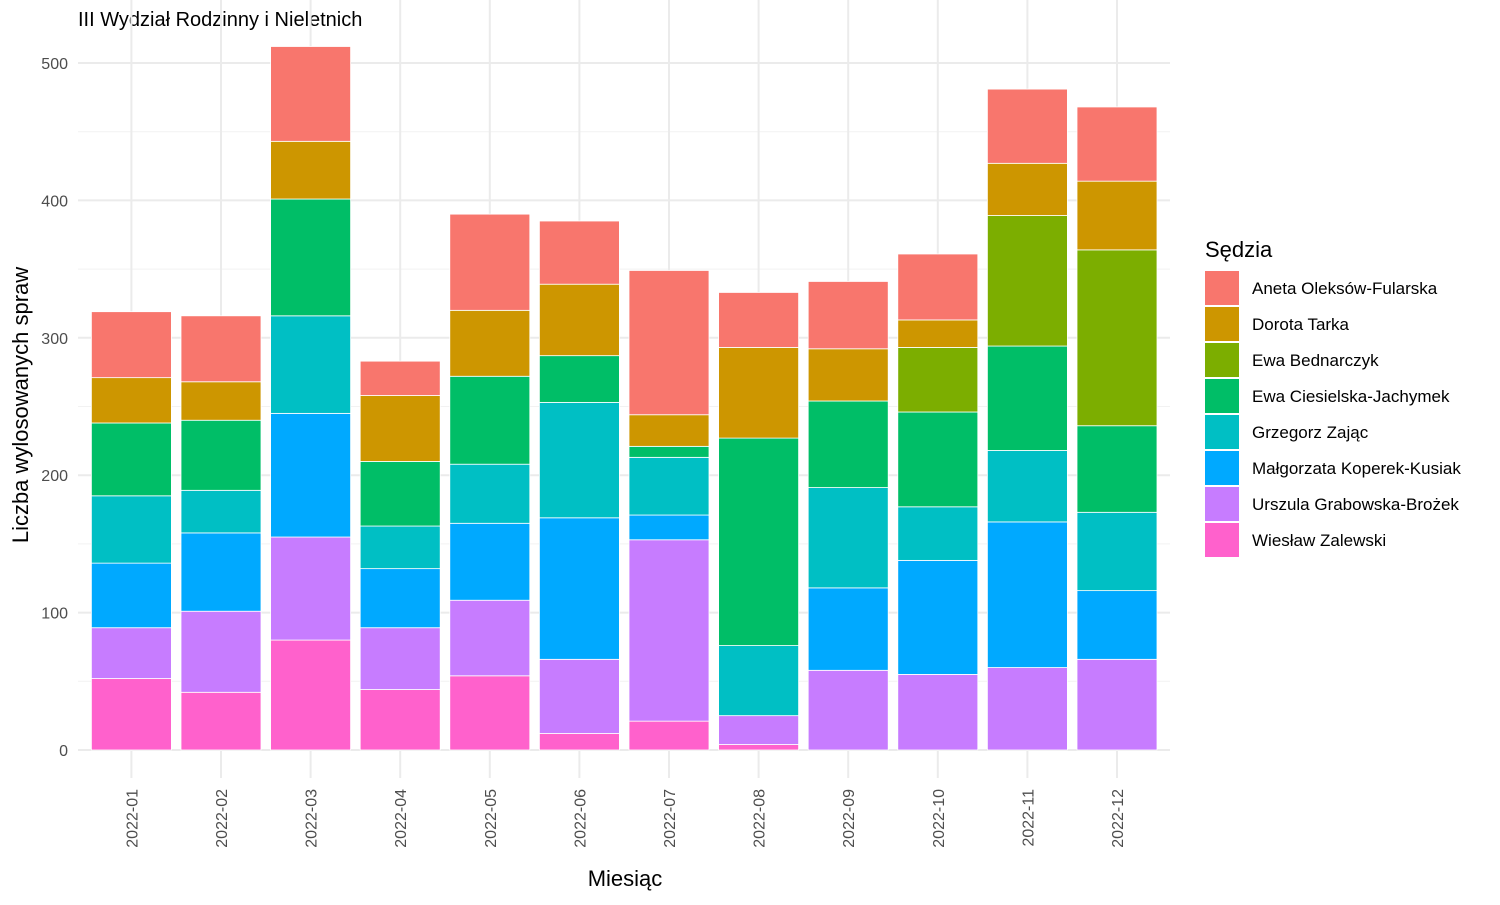 The height and width of the screenshot is (905, 1500). I want to click on x-tick-label: 2022-01, so click(132, 818).